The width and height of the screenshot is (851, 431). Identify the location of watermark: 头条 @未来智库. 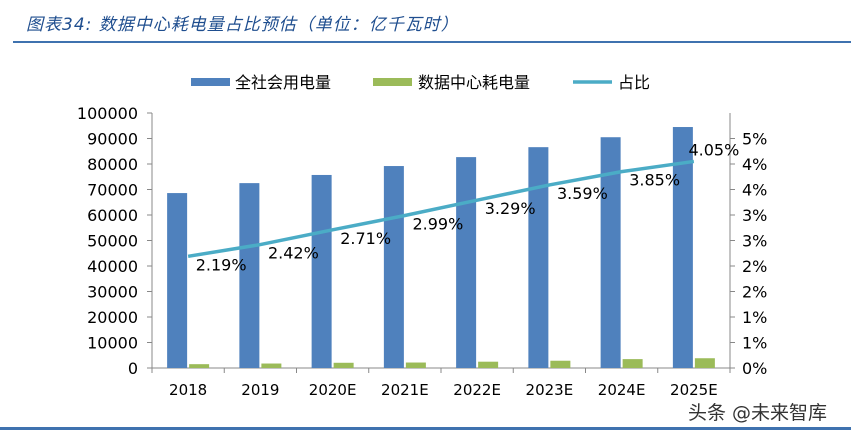
(758, 413).